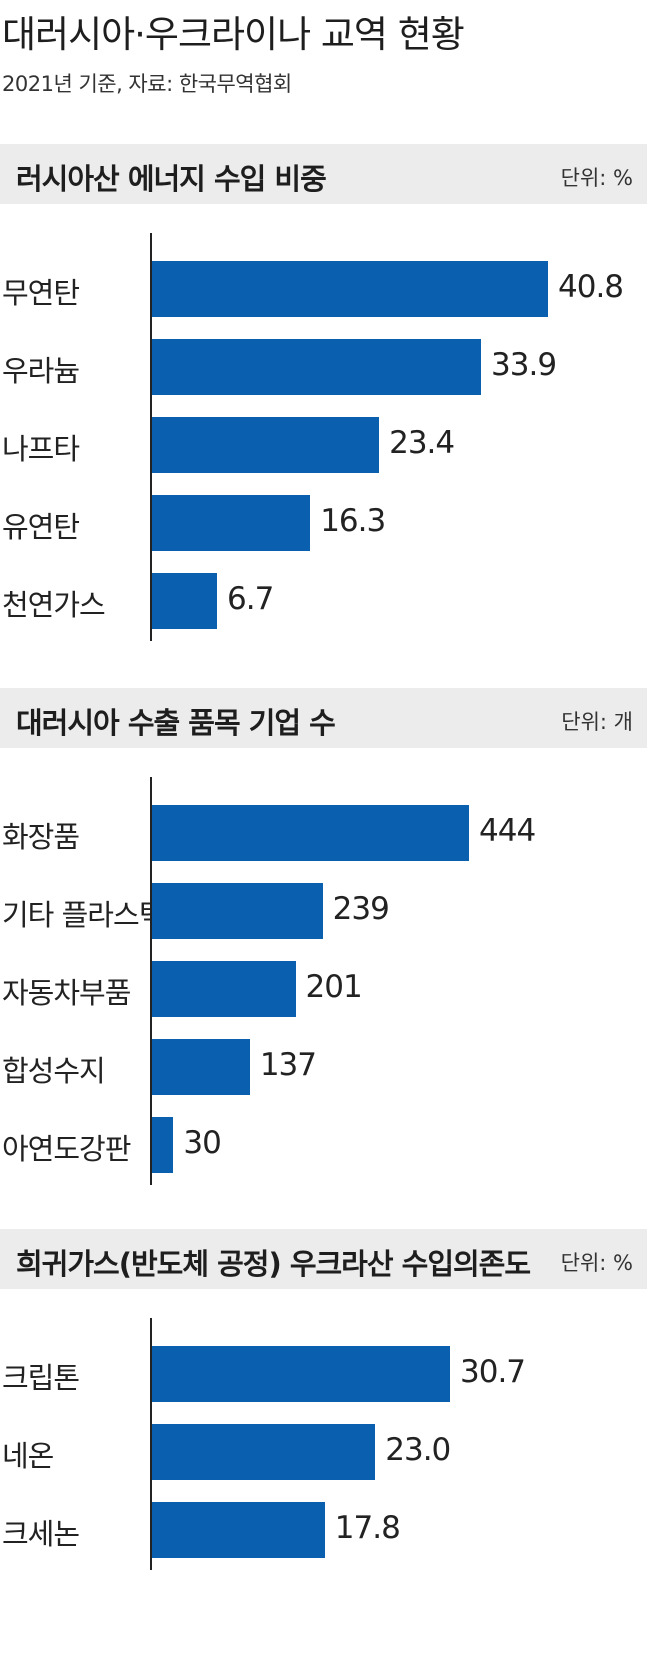 Image resolution: width=647 pixels, height=1654 pixels. I want to click on category-label: 천연가스, so click(54, 605).